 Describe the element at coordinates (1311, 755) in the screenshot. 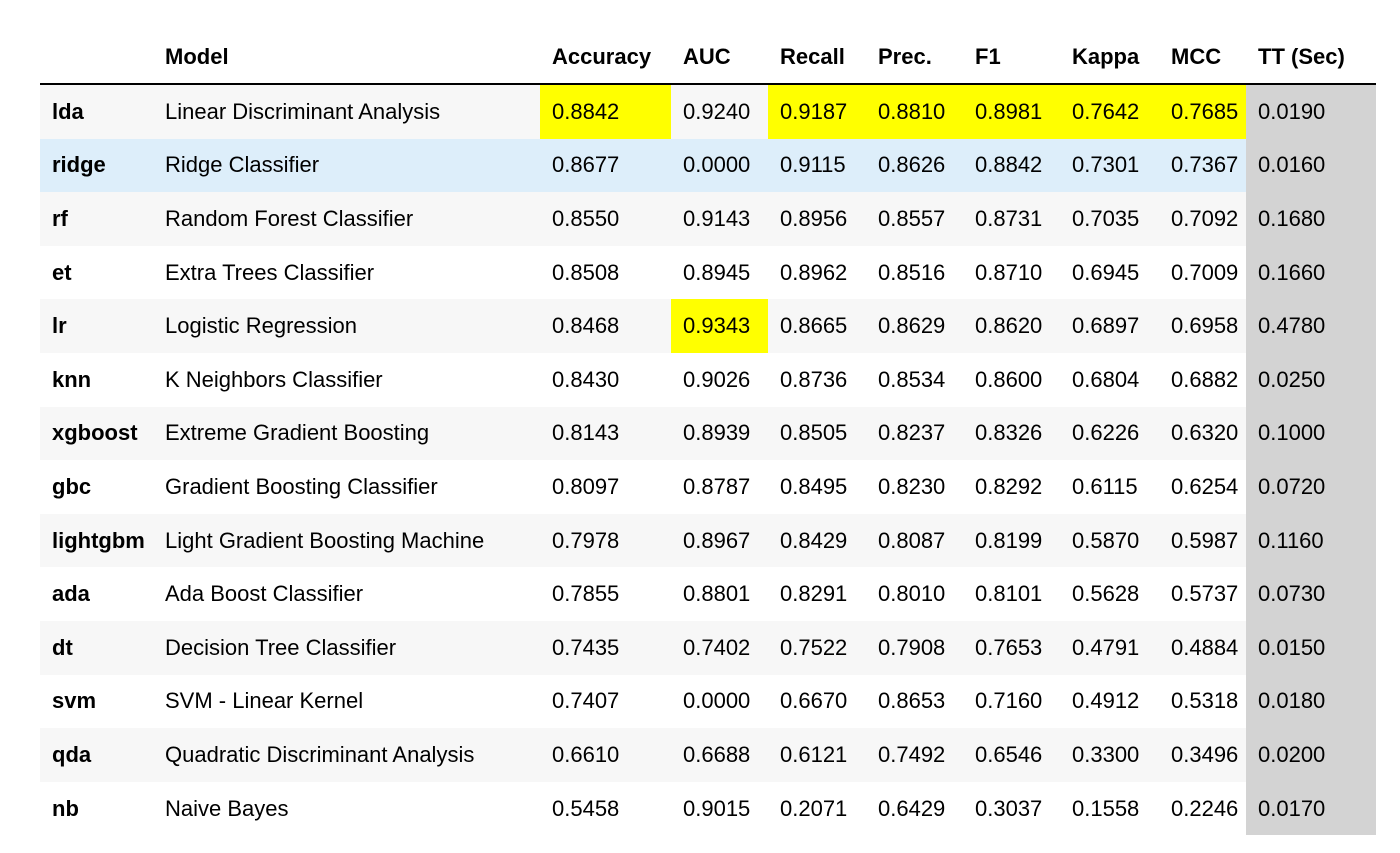

I see `tt-cell: 0.0200` at that location.